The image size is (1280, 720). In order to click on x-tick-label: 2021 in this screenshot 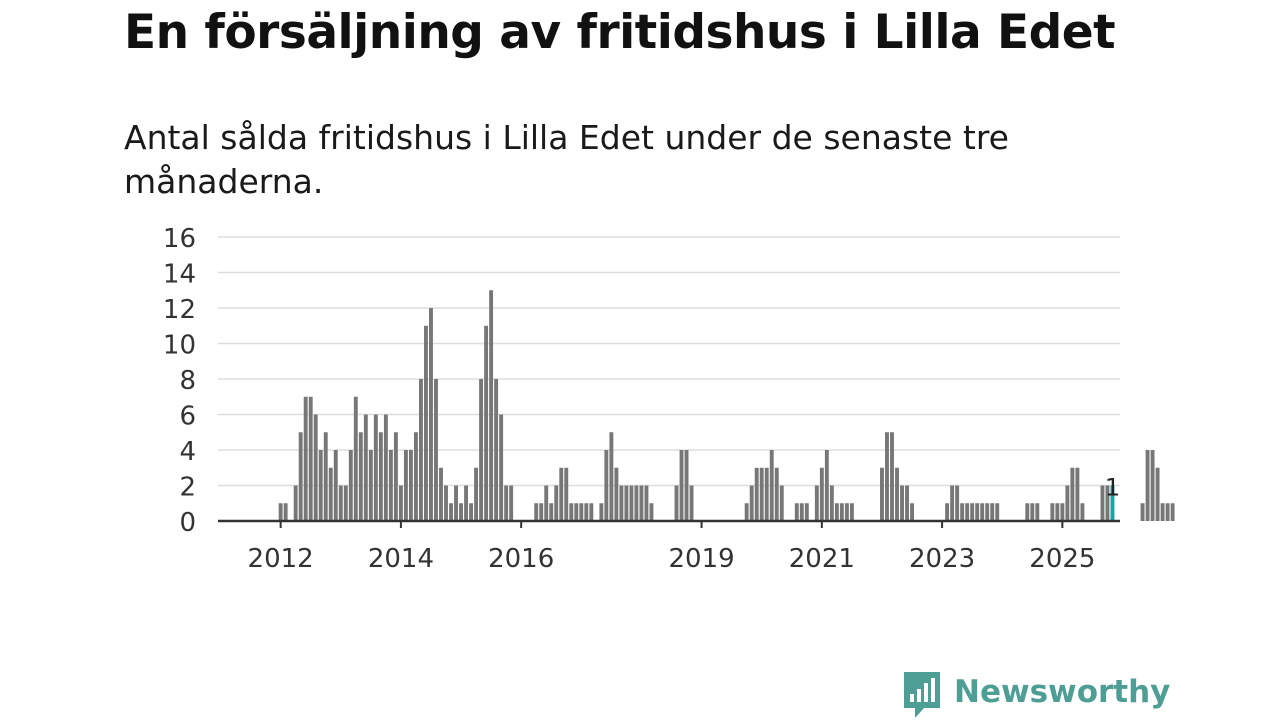, I will do `click(822, 559)`.